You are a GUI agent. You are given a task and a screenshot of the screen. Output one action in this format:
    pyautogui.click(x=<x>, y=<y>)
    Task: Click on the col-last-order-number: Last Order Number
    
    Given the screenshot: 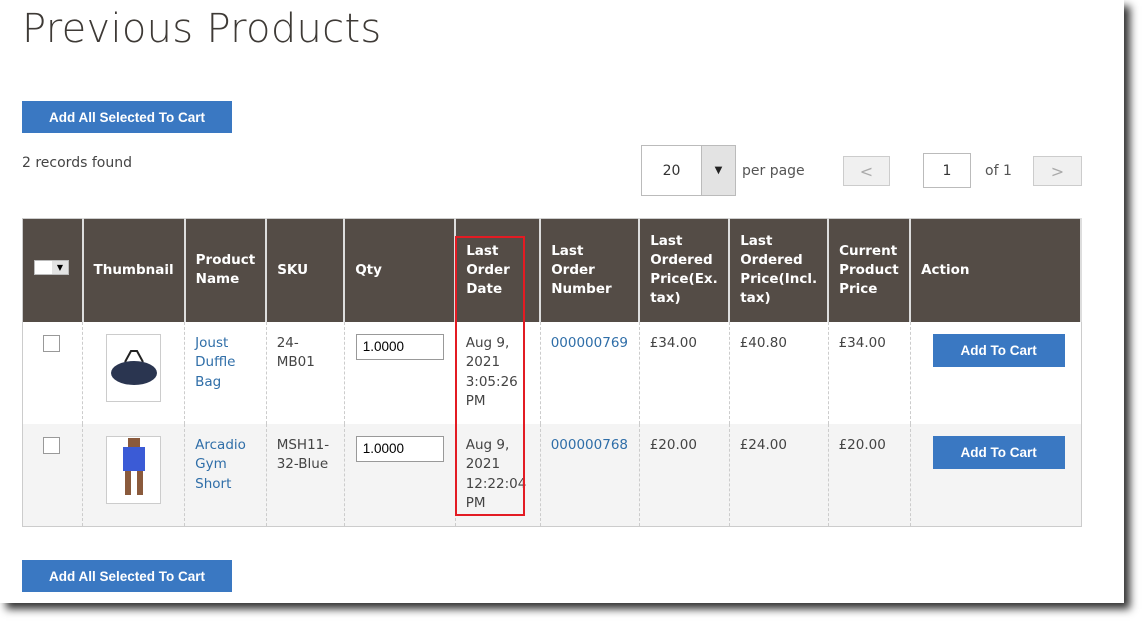 What is the action you would take?
    pyautogui.click(x=590, y=270)
    